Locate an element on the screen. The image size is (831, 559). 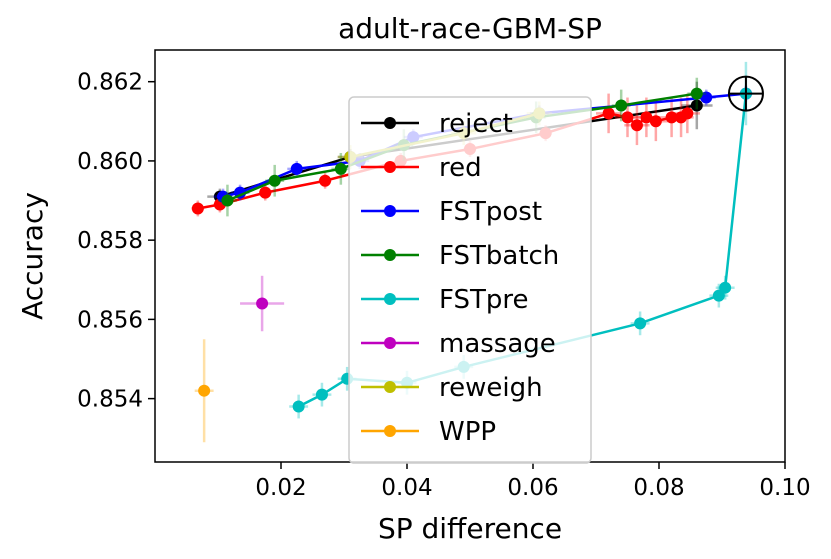
legend-label: massage is located at coordinates (497, 344).